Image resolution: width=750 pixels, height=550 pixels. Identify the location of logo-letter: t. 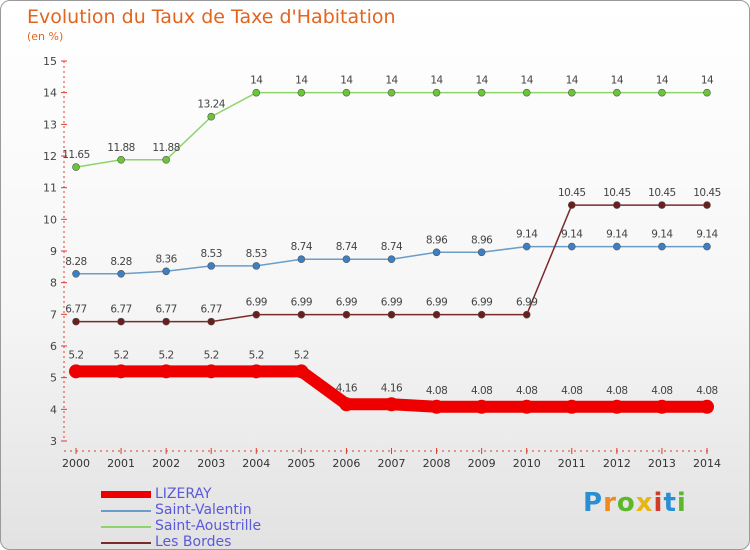
(670, 503).